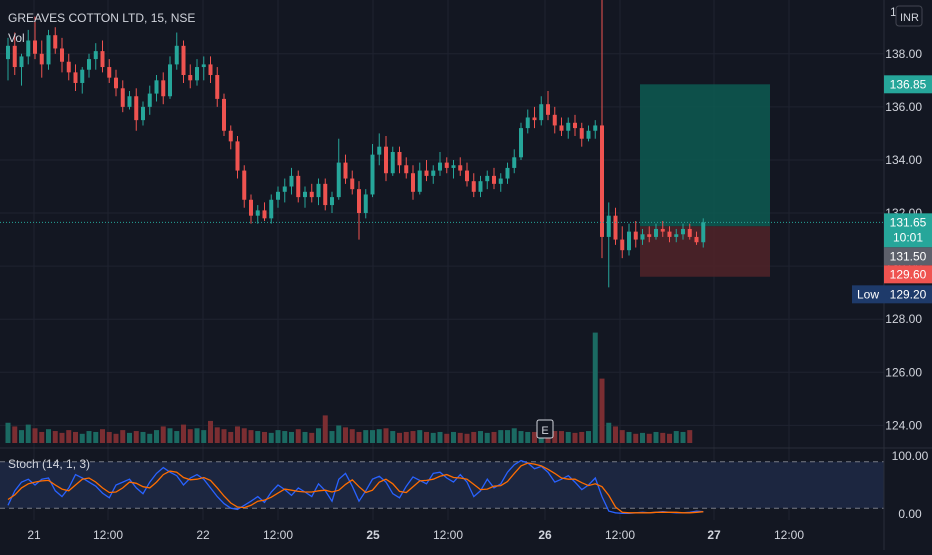 This screenshot has width=932, height=555. What do you see at coordinates (908, 237) in the screenshot?
I see `current-price-time: 10:01` at bounding box center [908, 237].